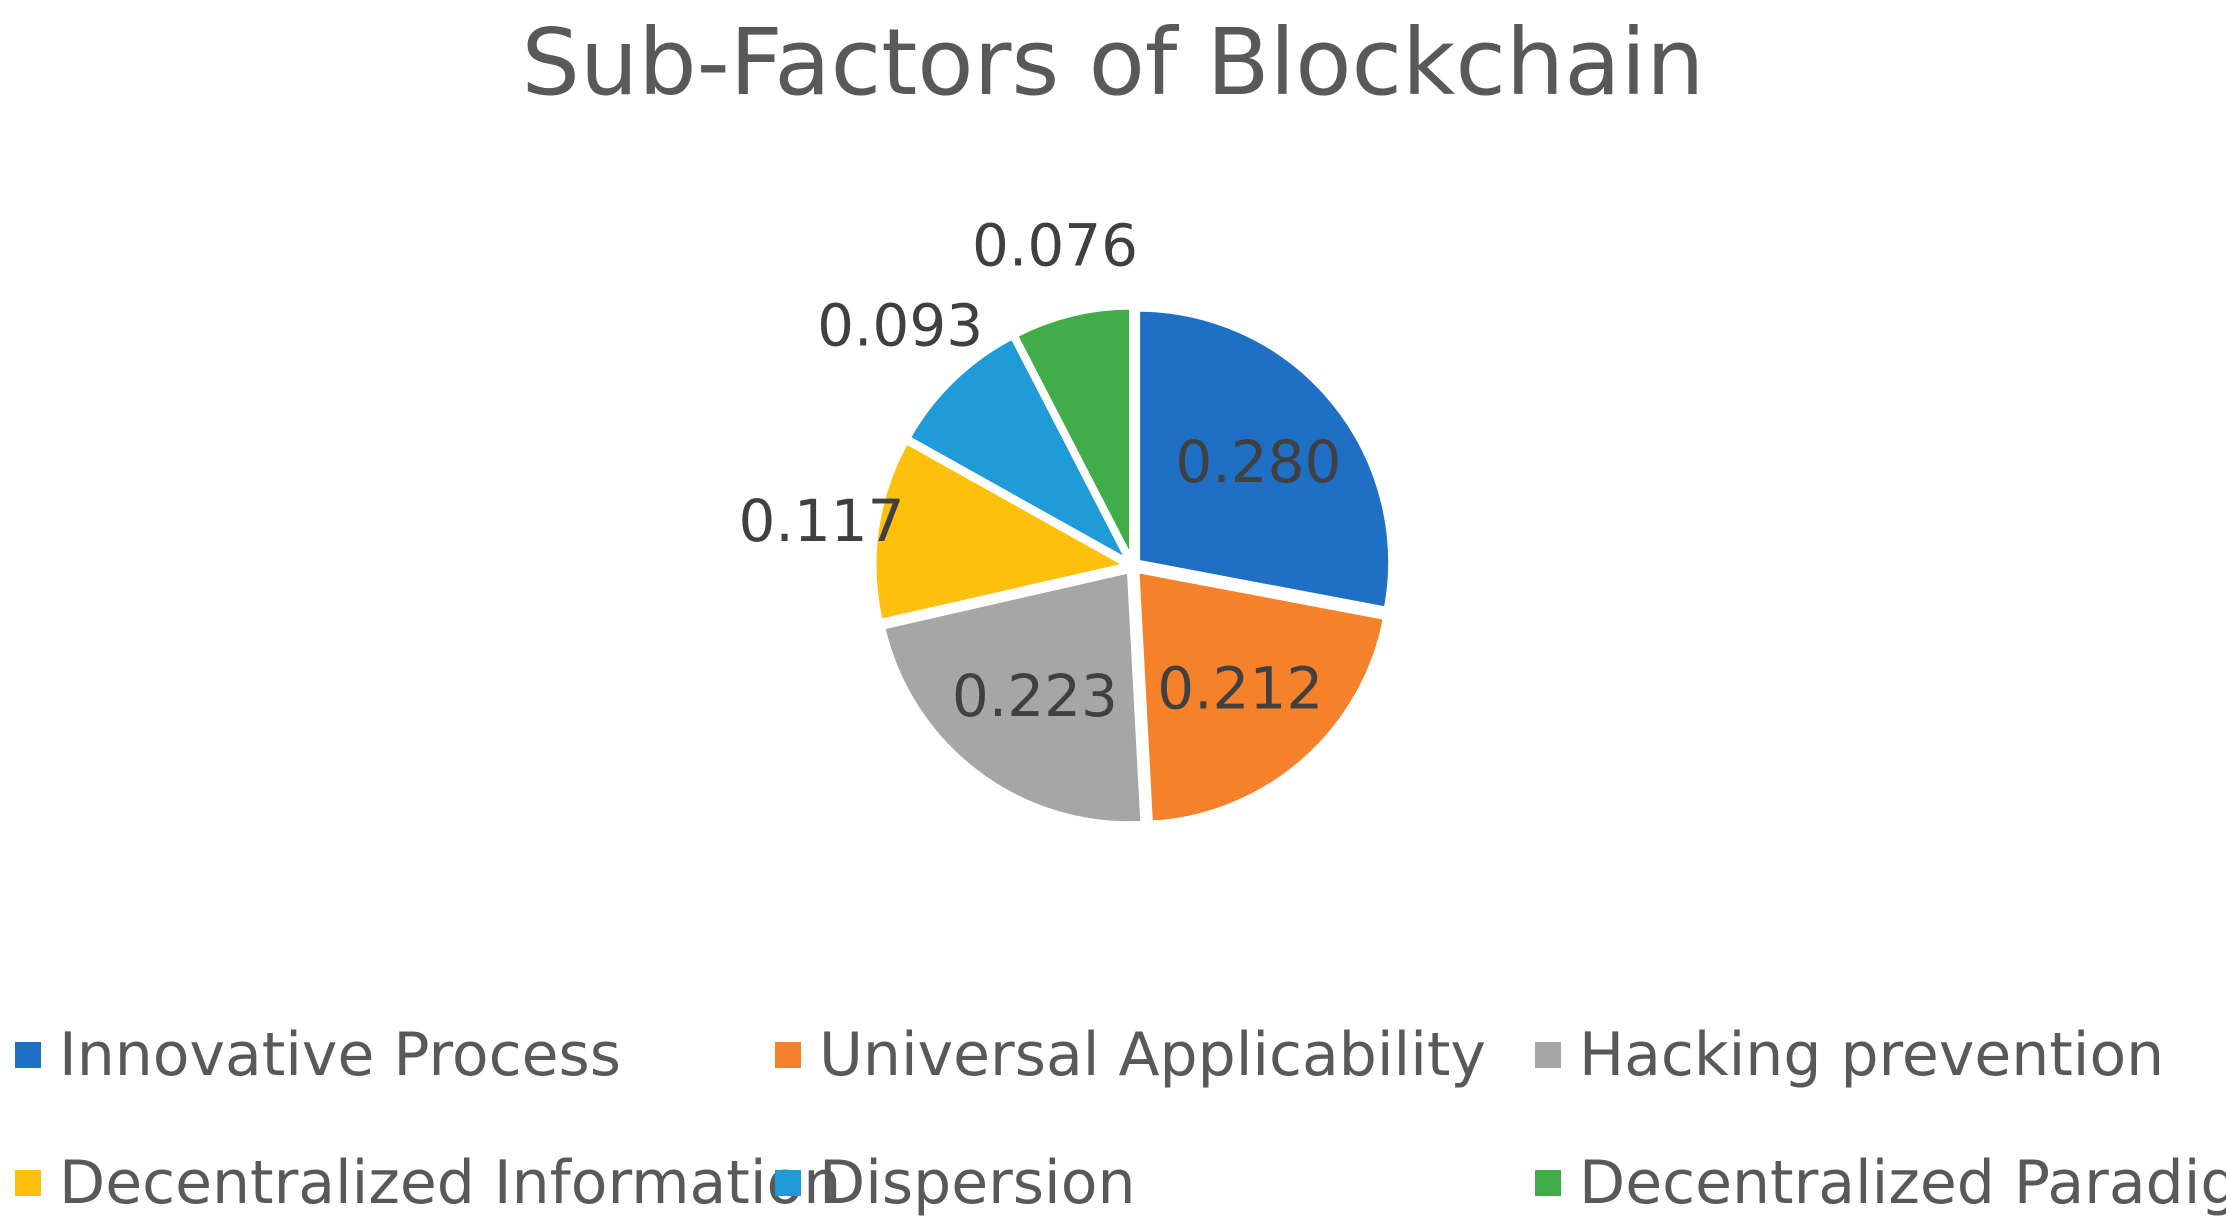  Describe the element at coordinates (1240, 689) in the screenshot. I see `data-label-universal-applicability: 0.212` at that location.